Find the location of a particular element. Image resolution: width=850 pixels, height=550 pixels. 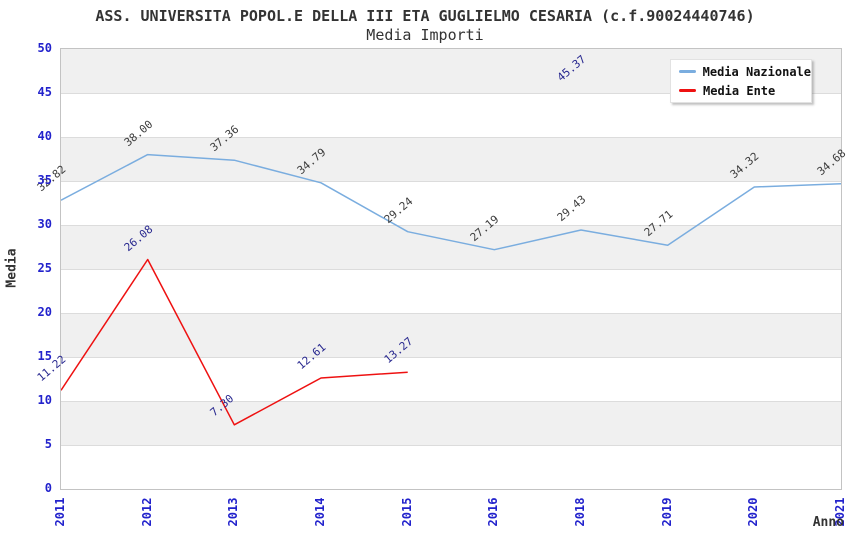

y-tick-label: 15 is located at coordinates (44, 356).